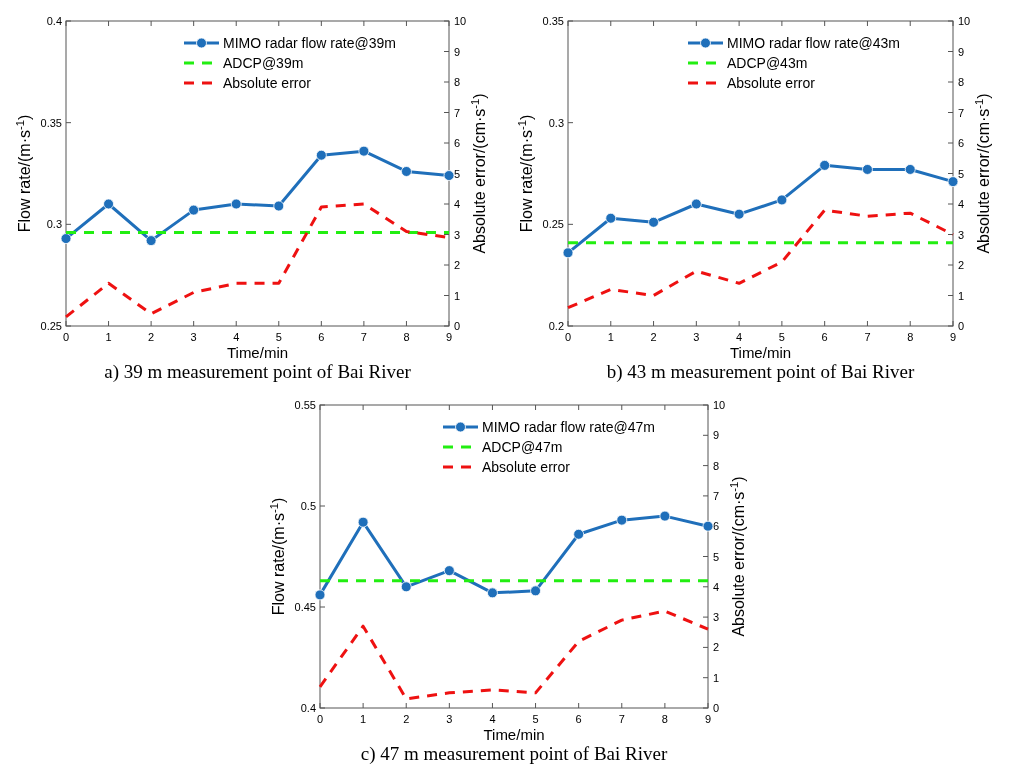  I want to click on y-tick-label: 0.55, so click(305, 405).